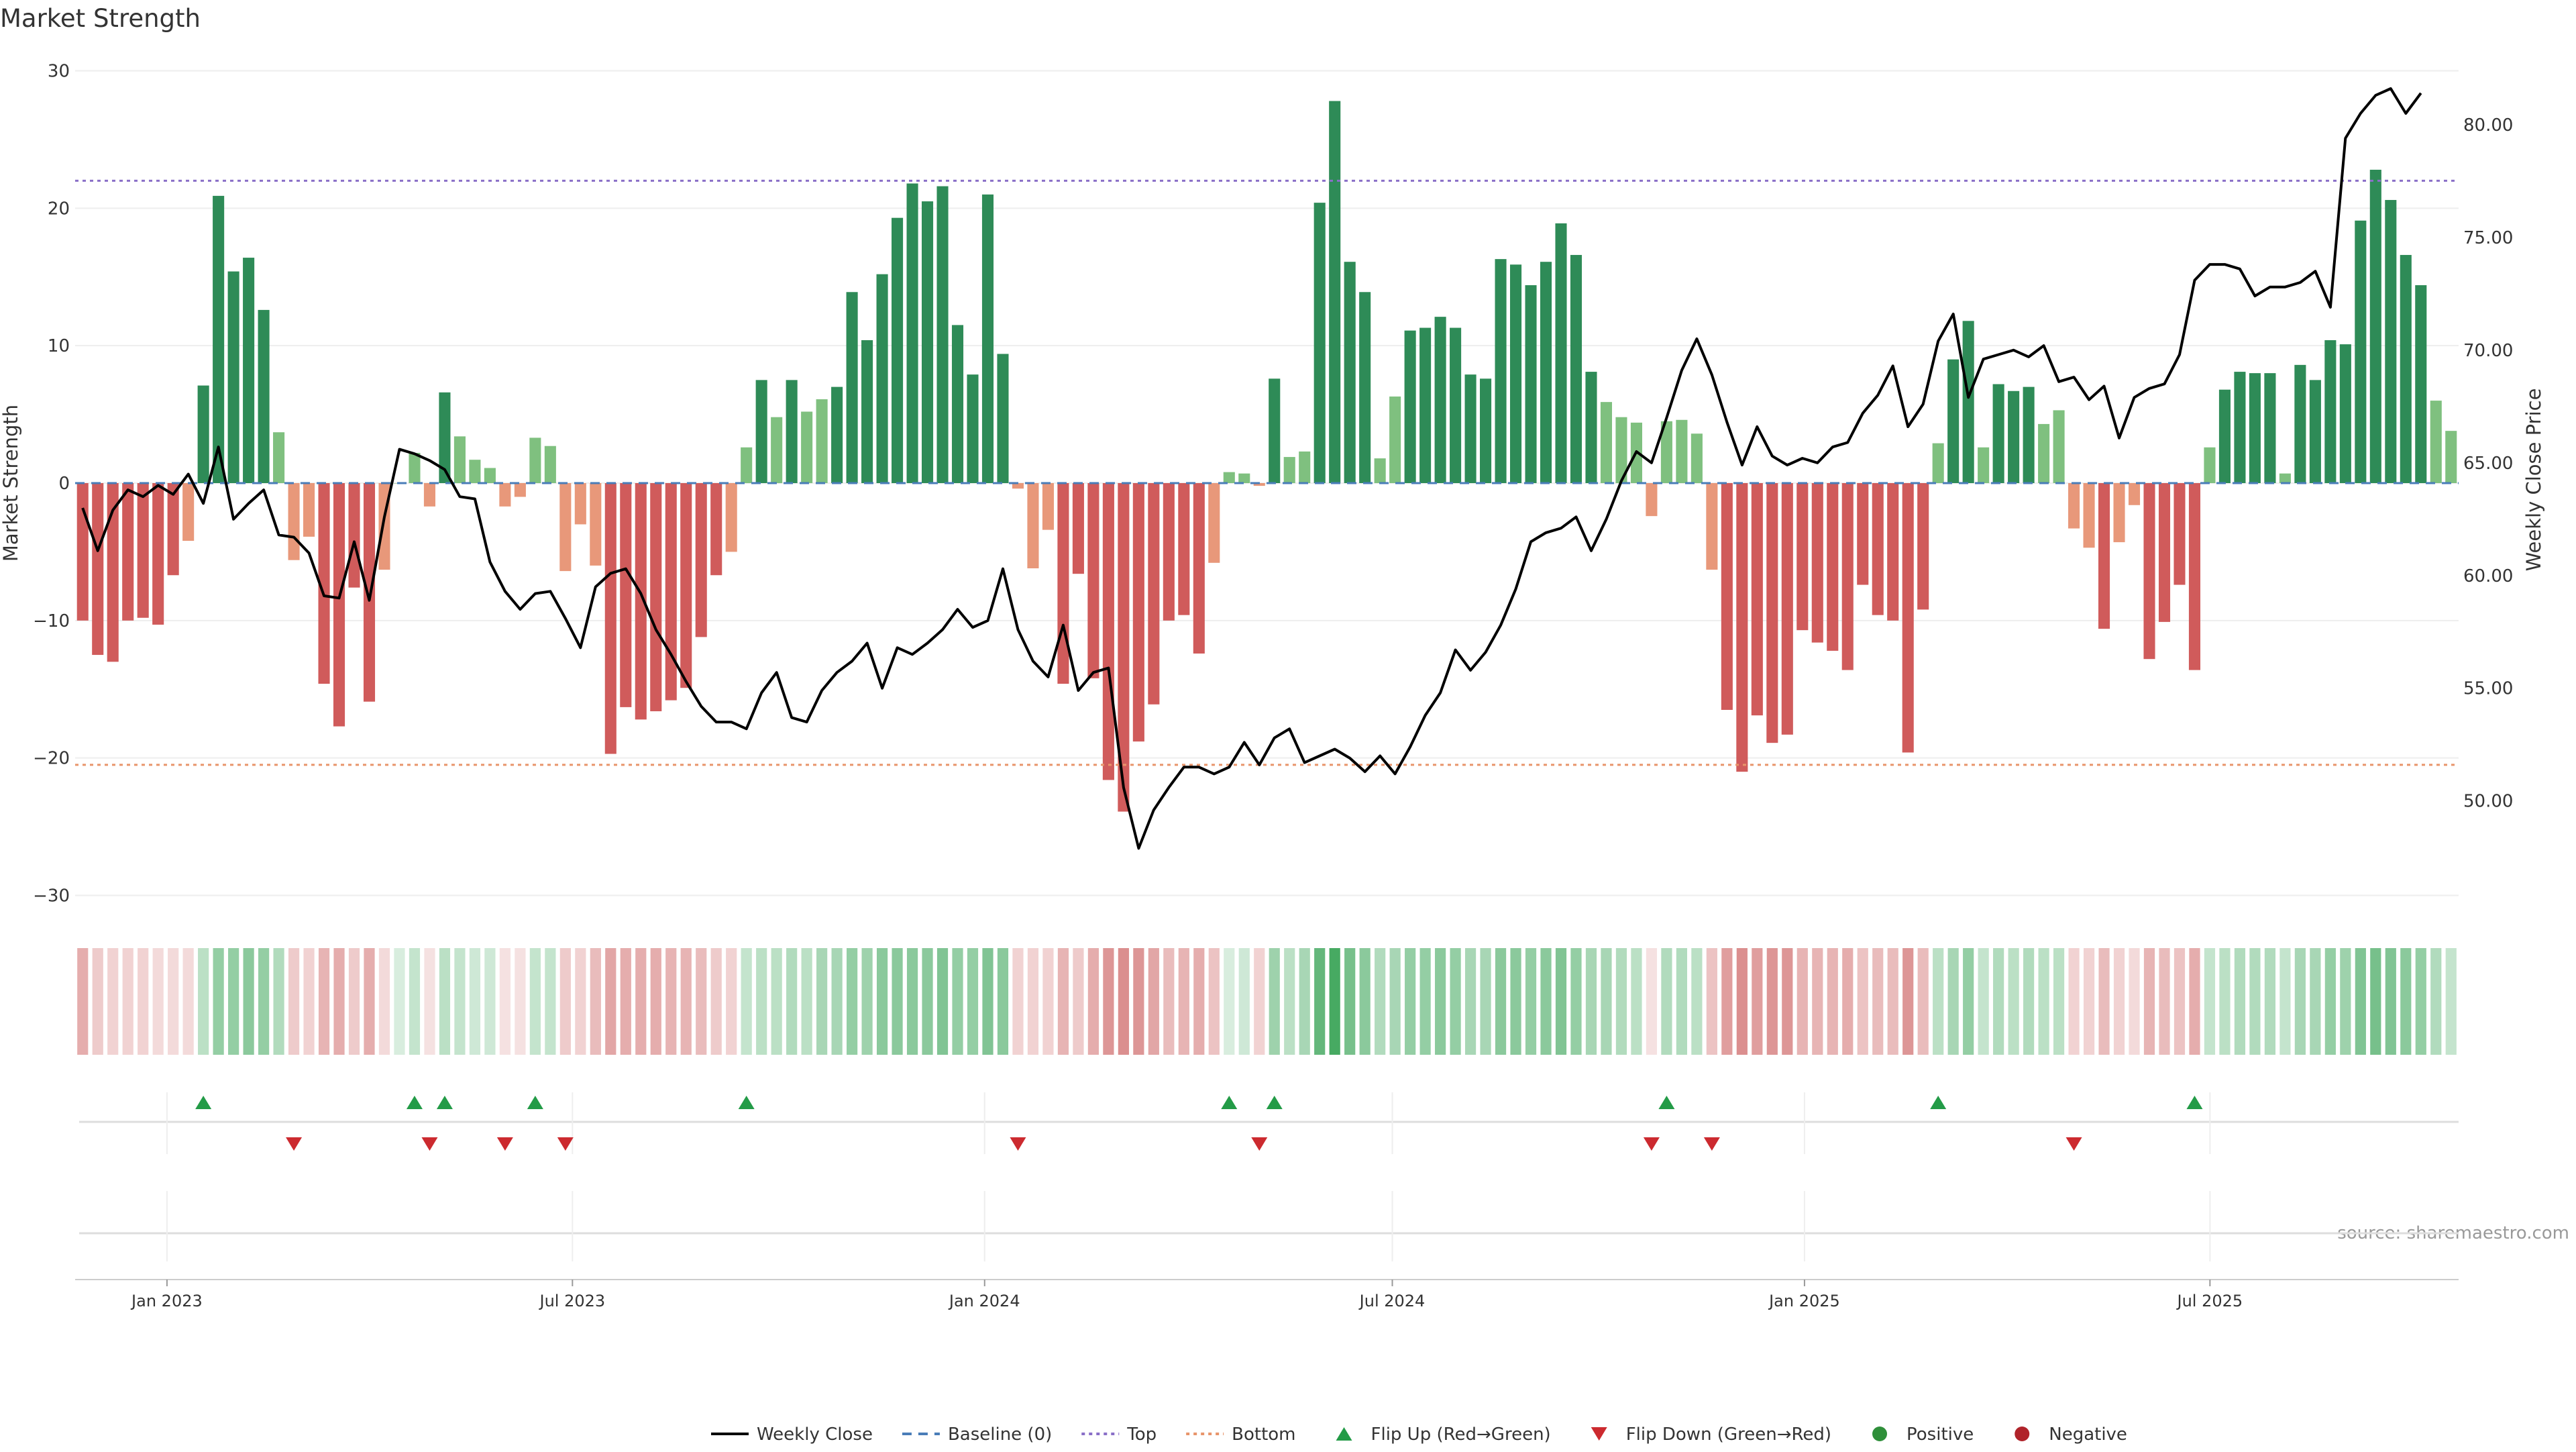 The width and height of the screenshot is (2576, 1452). What do you see at coordinates (1392, 1301) in the screenshot?
I see `x-tick-label: Jul 2024` at bounding box center [1392, 1301].